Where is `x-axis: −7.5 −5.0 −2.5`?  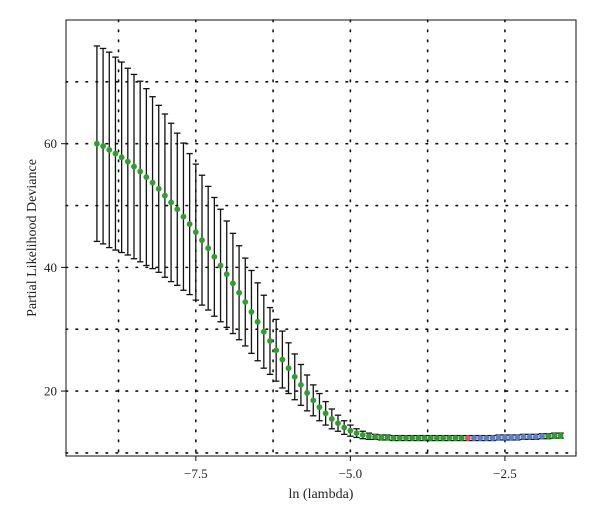
x-axis: −7.5 −5.0 −2.5 is located at coordinates (350, 468).